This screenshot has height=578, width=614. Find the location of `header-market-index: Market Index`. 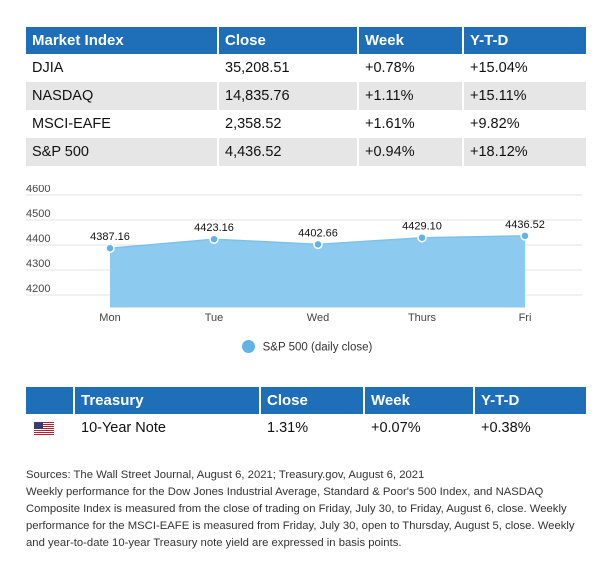

header-market-index: Market Index is located at coordinates (122, 40).